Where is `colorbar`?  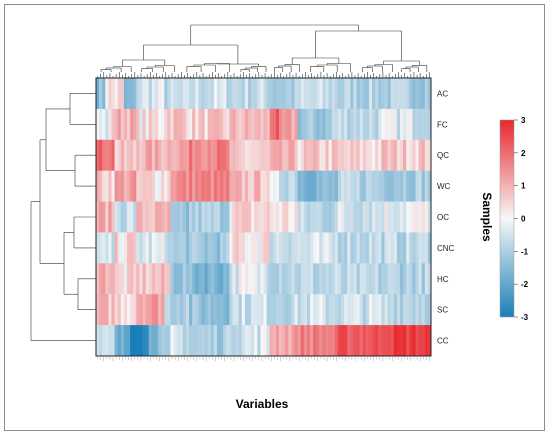 colorbar is located at coordinates (507, 218).